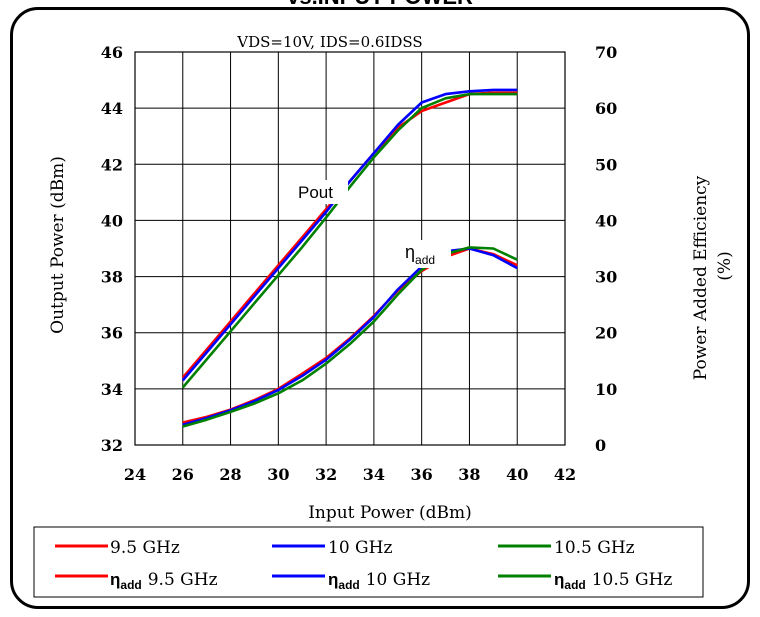 This screenshot has height=617, width=760. I want to click on legend-label-eta-9-5: ηadd 9.5 GHz, so click(164, 581).